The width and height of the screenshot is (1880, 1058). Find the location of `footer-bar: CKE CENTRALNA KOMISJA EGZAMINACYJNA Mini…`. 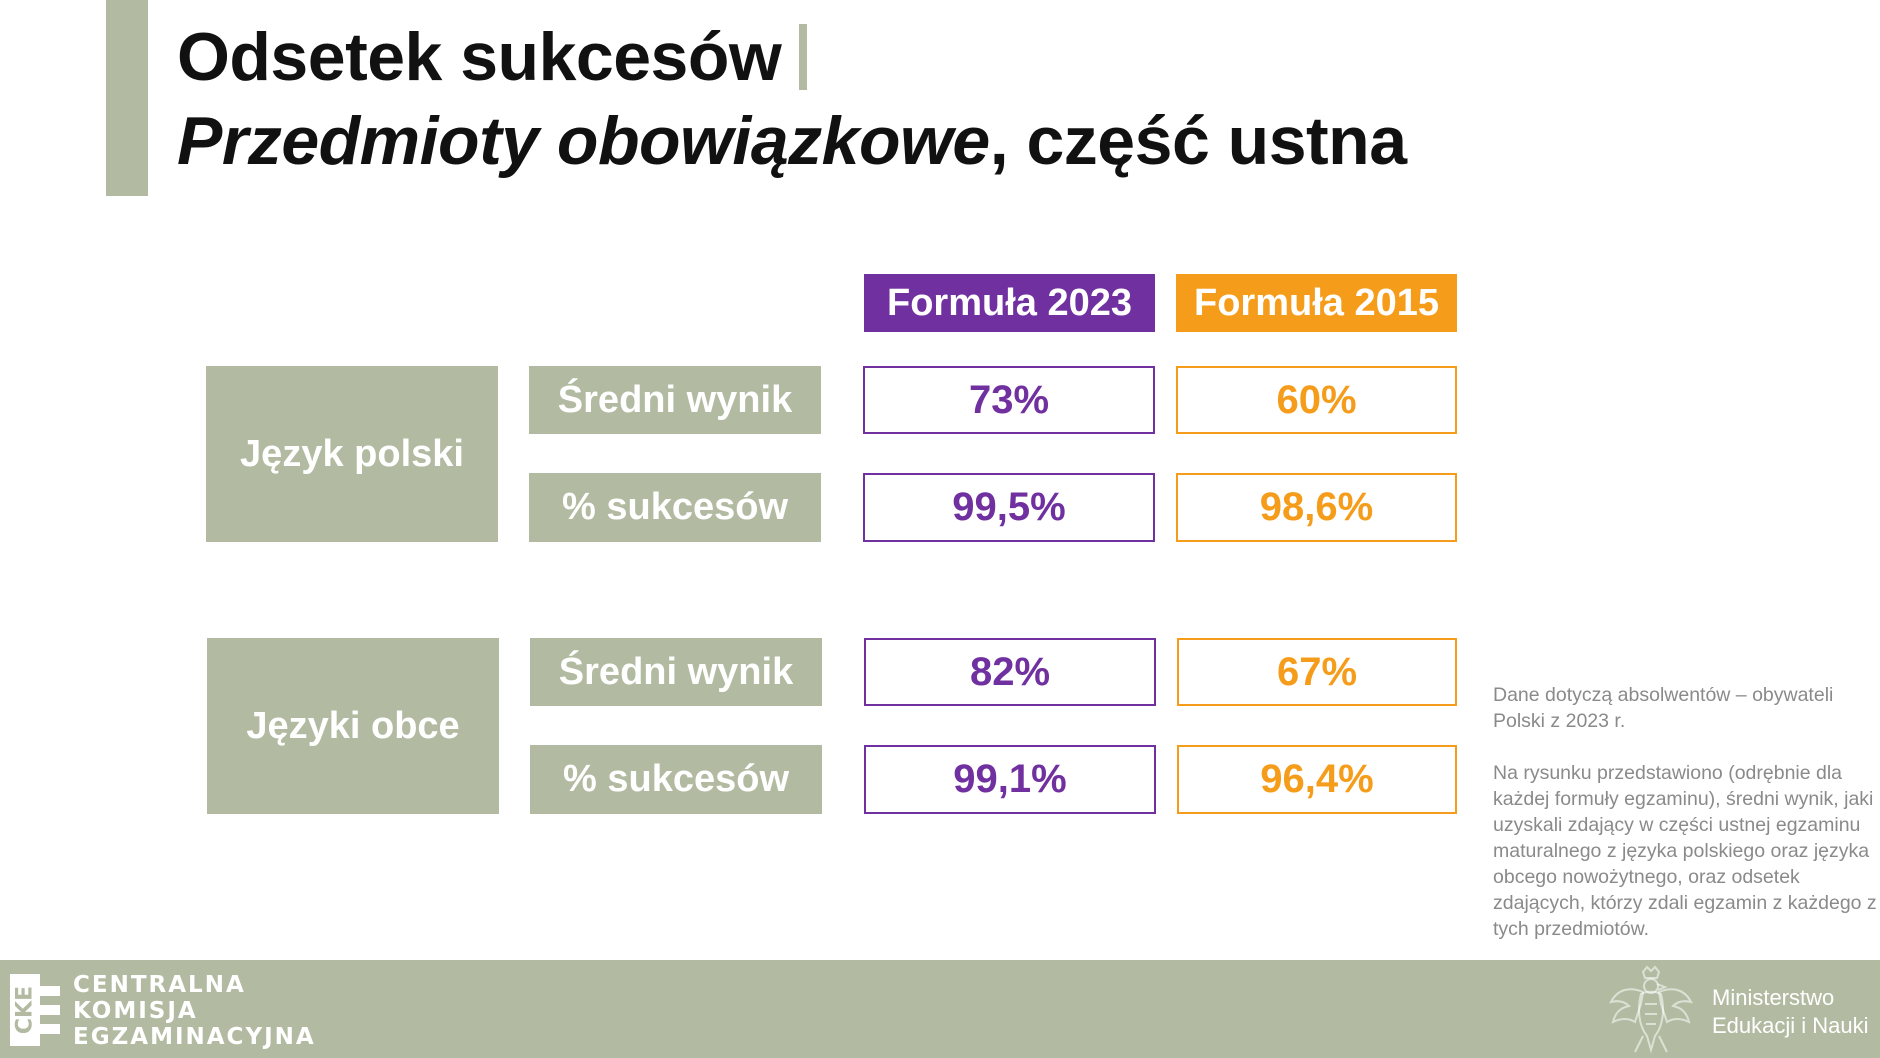

footer-bar: CKE CENTRALNA KOMISJA EGZAMINACYJNA Mini… is located at coordinates (940, 1009).